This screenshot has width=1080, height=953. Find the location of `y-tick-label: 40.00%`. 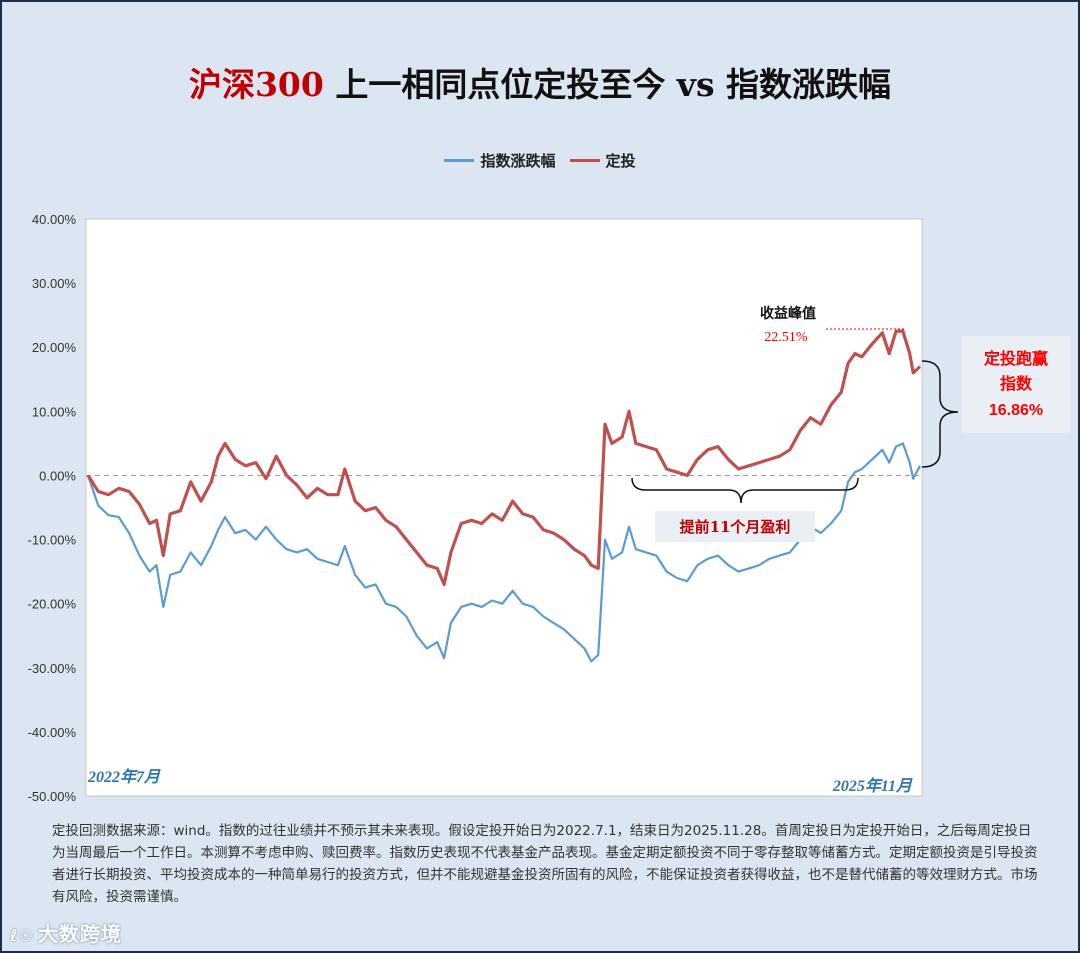

y-tick-label: 40.00% is located at coordinates (54, 219).